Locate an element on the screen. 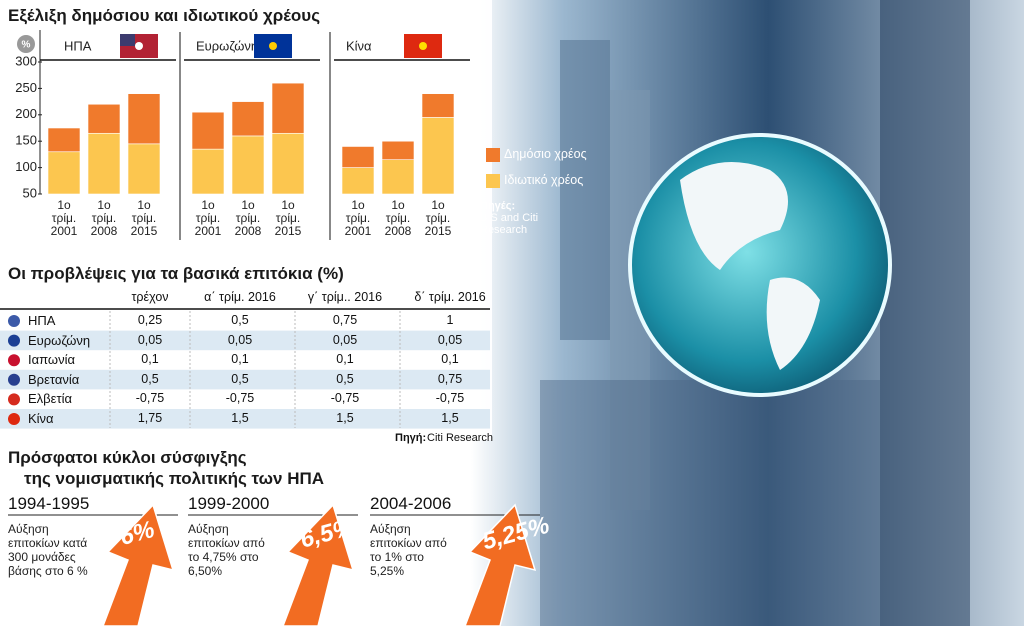 The height and width of the screenshot is (626, 1024). unit-badge is located at coordinates (26, 44).